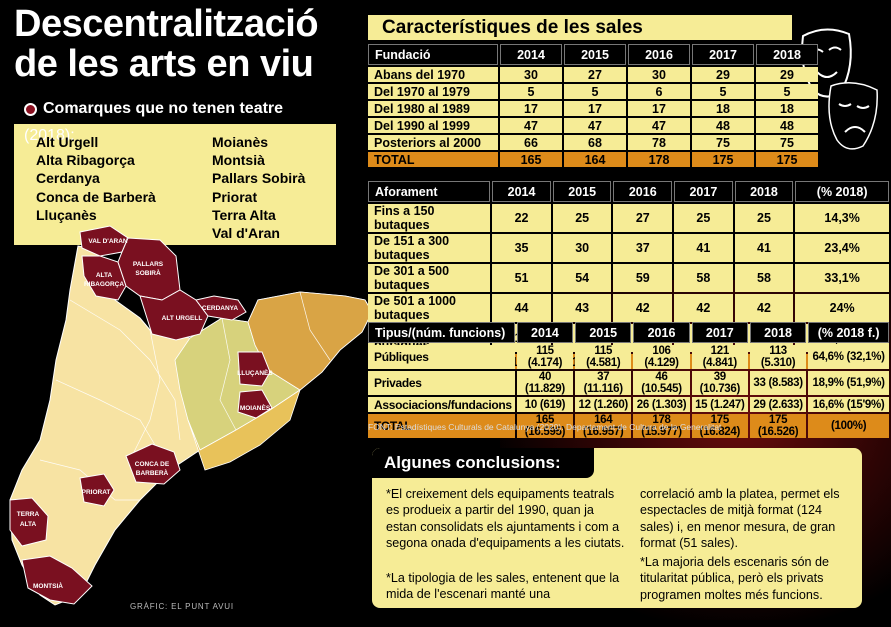 Image resolution: width=891 pixels, height=627 pixels. I want to click on comarca-item: Moianès, so click(240, 142).